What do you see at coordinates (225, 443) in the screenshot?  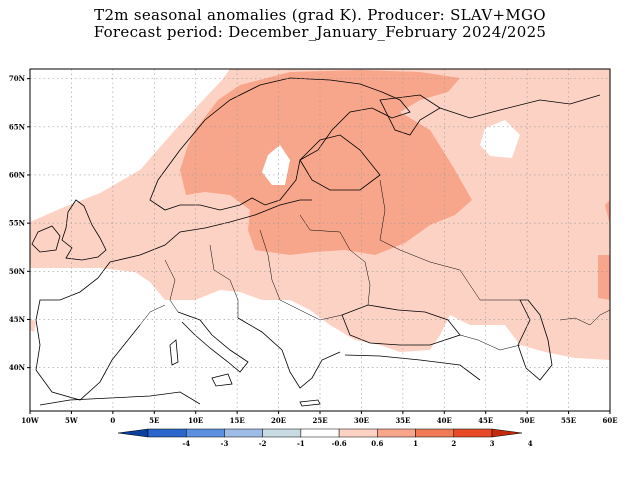 I see `colorbar-label: -3` at bounding box center [225, 443].